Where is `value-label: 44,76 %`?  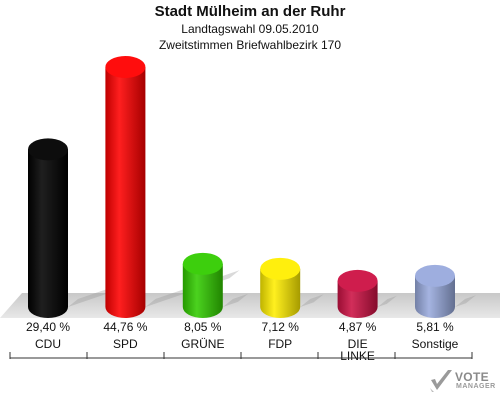 value-label: 44,76 % is located at coordinates (125, 327).